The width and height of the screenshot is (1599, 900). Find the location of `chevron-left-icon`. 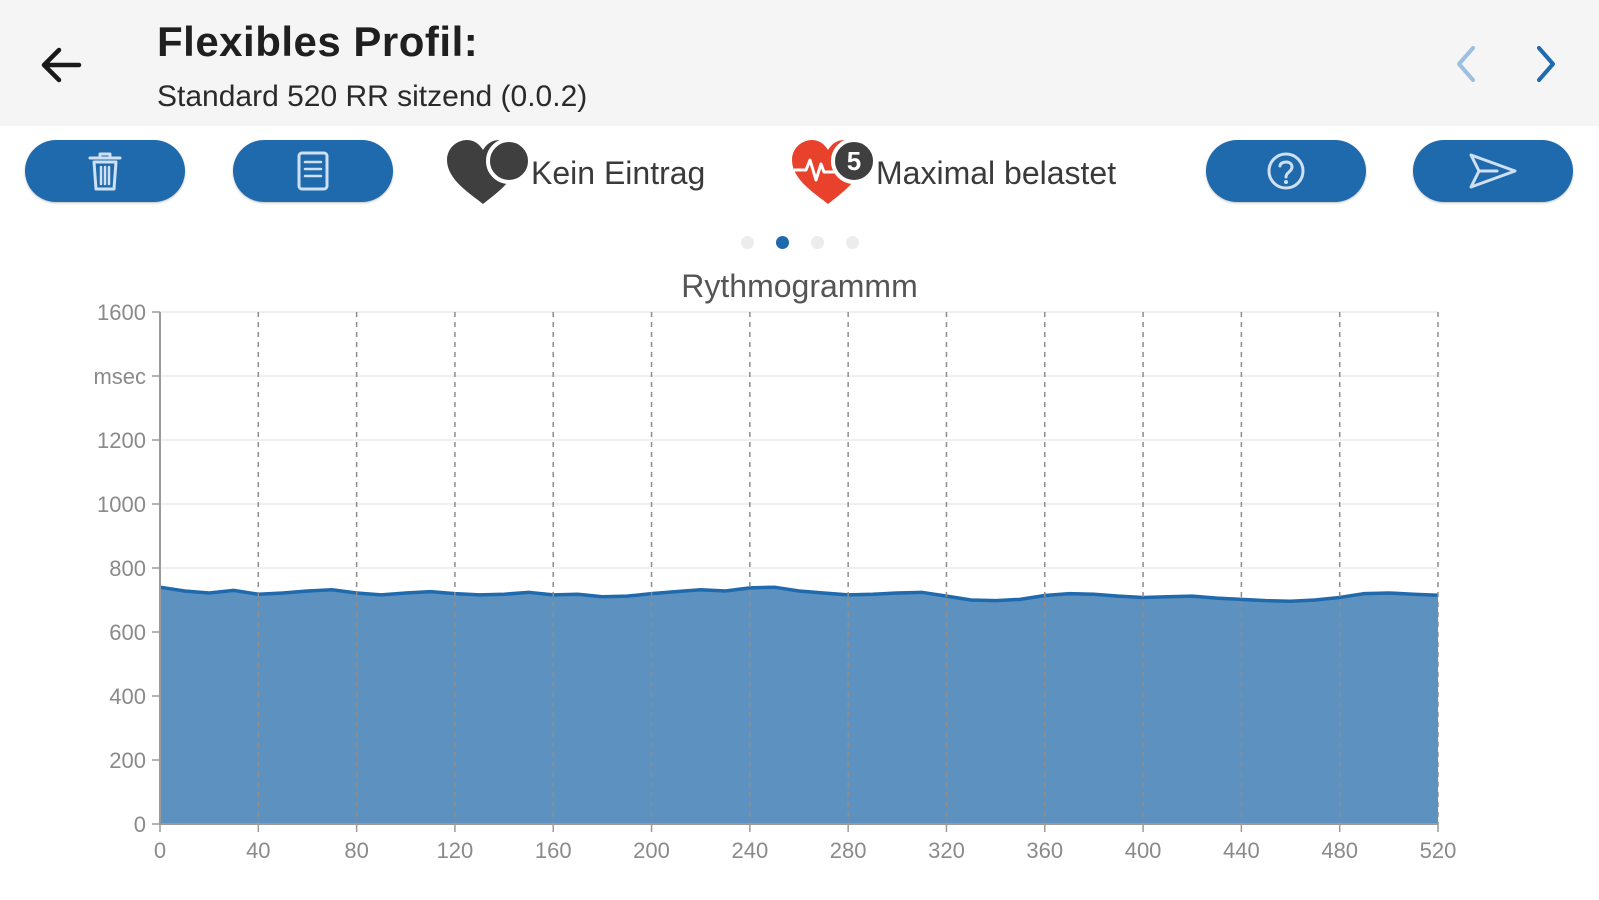

chevron-left-icon is located at coordinates (1466, 64).